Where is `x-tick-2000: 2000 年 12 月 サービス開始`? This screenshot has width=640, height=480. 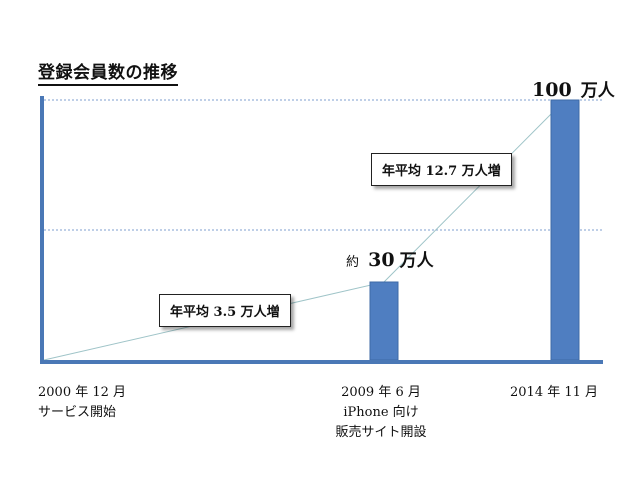 x-tick-2000: 2000 年 12 月 サービス開始 is located at coordinates (82, 403).